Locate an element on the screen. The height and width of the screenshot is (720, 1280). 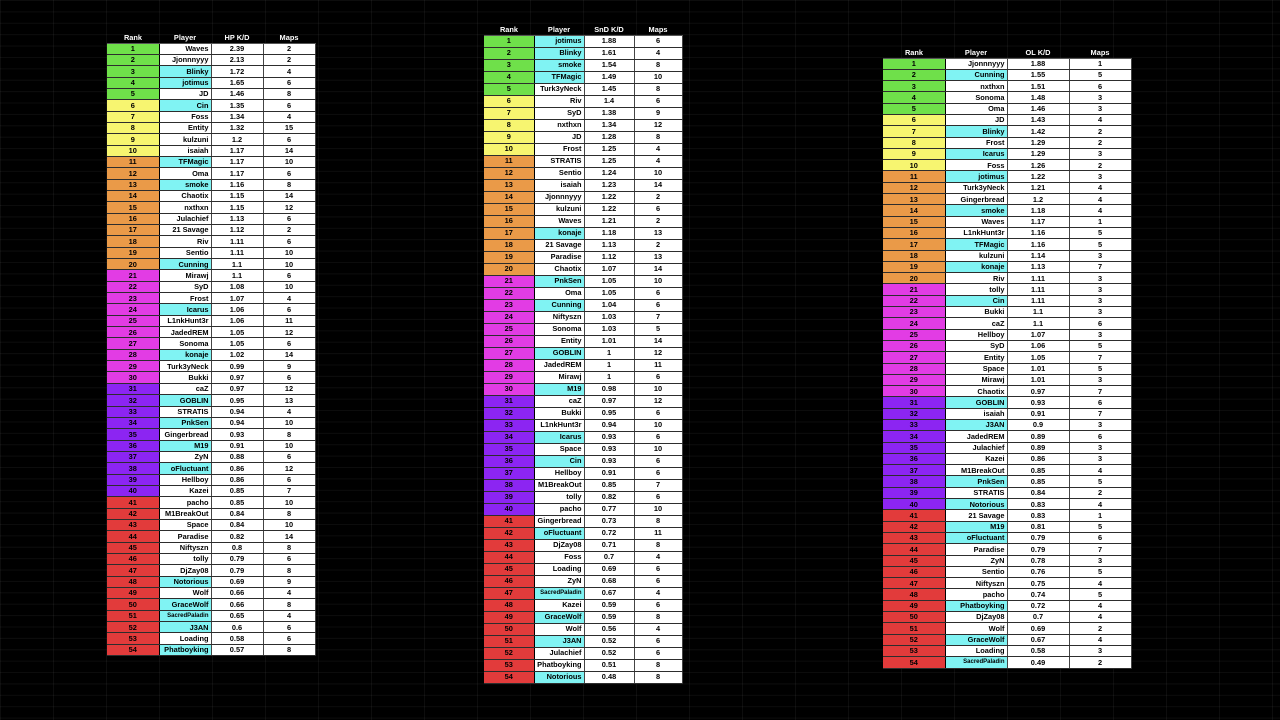
column-header-maps: Maps is located at coordinates (289, 38).